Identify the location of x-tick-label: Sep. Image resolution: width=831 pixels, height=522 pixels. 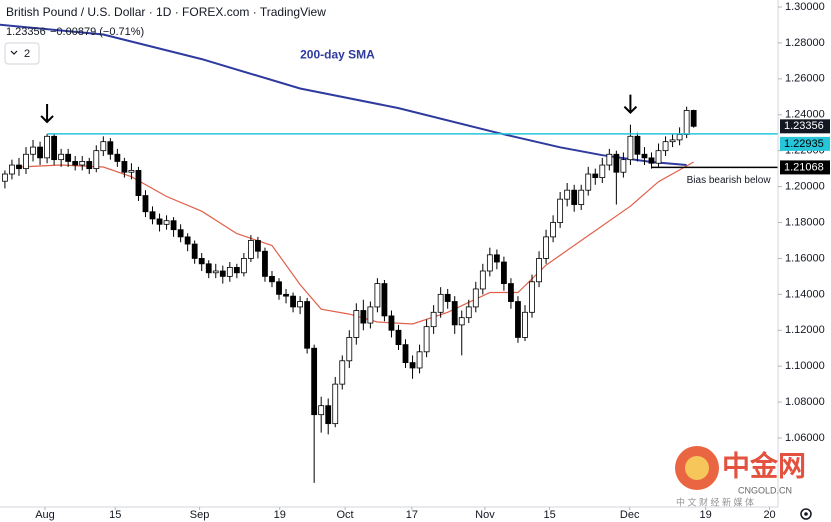
(200, 515).